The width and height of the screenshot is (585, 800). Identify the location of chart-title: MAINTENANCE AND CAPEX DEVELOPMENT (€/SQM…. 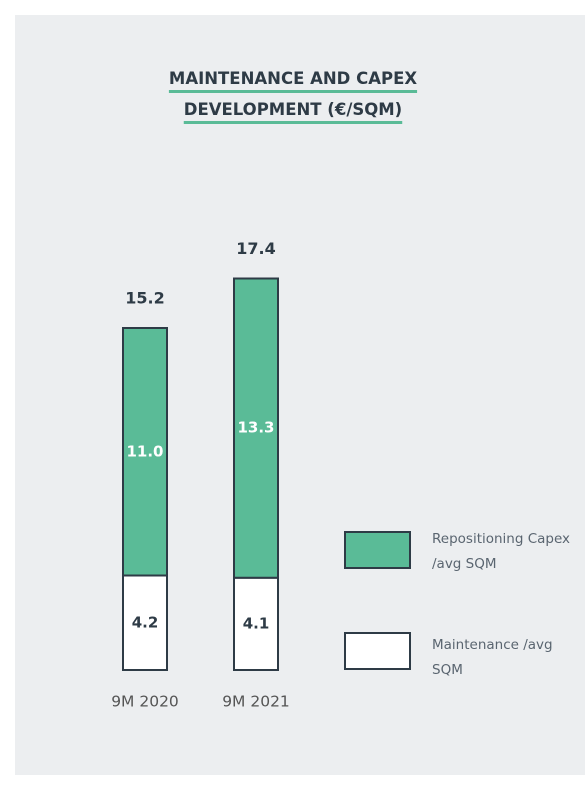
(293, 94).